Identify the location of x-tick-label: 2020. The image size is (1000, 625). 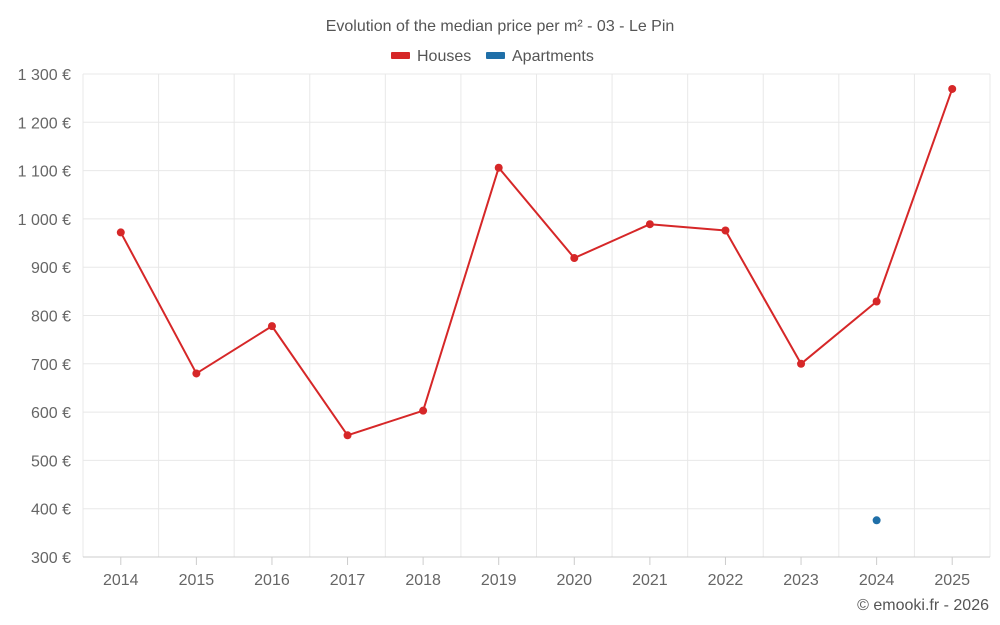
(574, 580).